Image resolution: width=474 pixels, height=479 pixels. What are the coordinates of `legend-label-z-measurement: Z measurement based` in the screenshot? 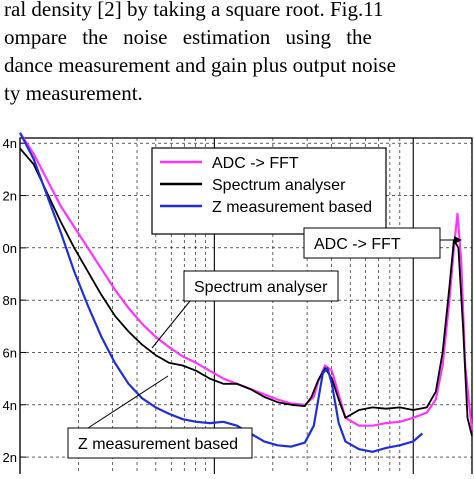 It's located at (292, 207).